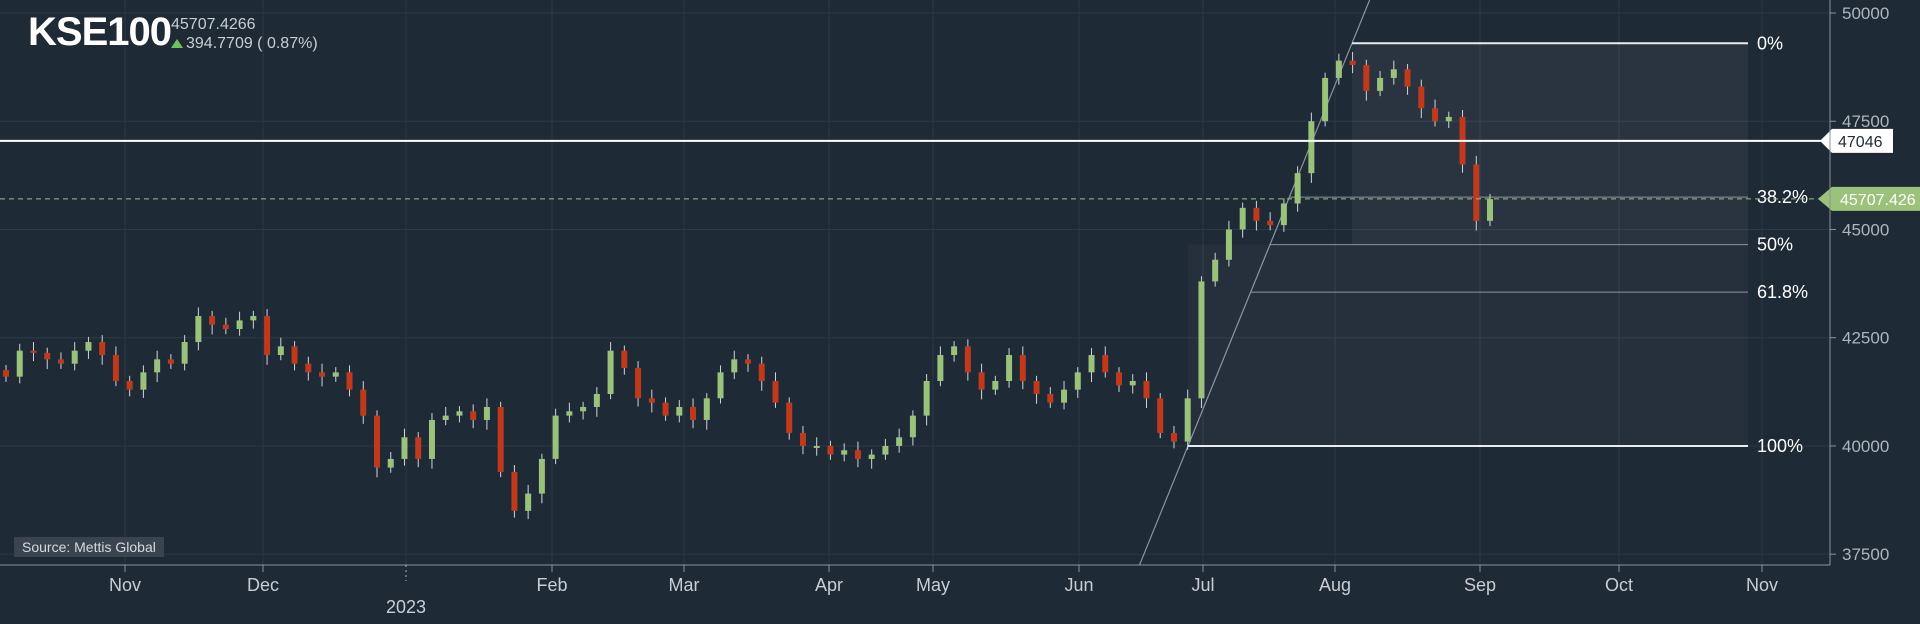 The height and width of the screenshot is (624, 1920). I want to click on fib-level-label: 38.2%, so click(1782, 197).